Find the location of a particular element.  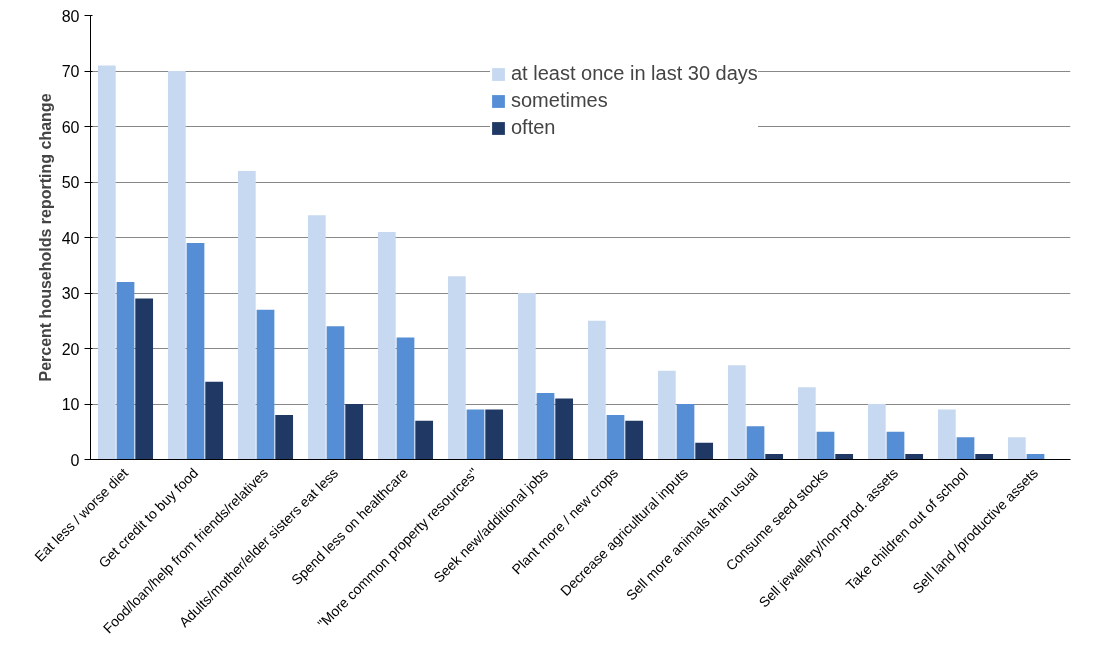

y-tick-label: 60 is located at coordinates (70, 127).